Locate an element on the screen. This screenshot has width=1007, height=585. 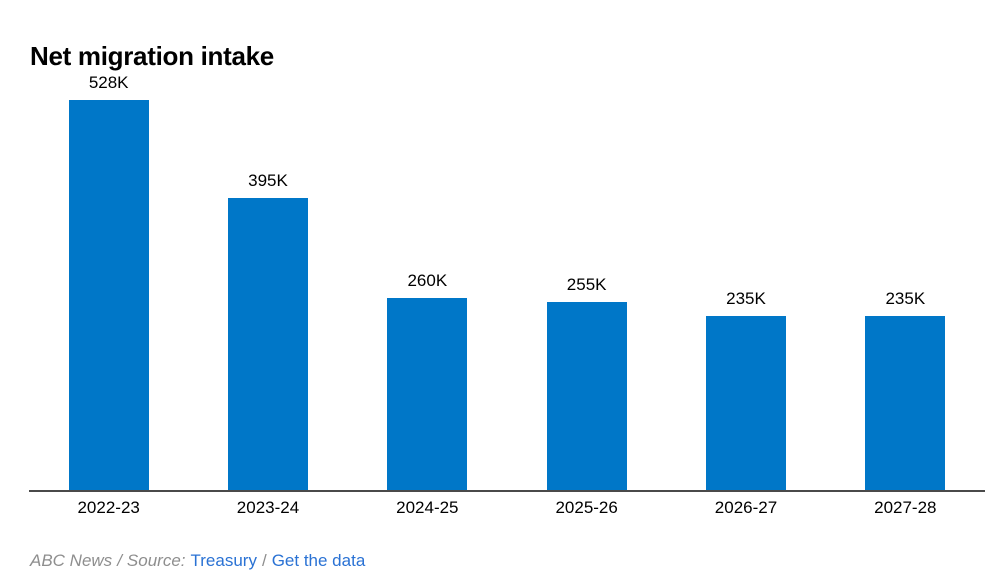
x-axis-label: 2023-24 is located at coordinates (268, 507).